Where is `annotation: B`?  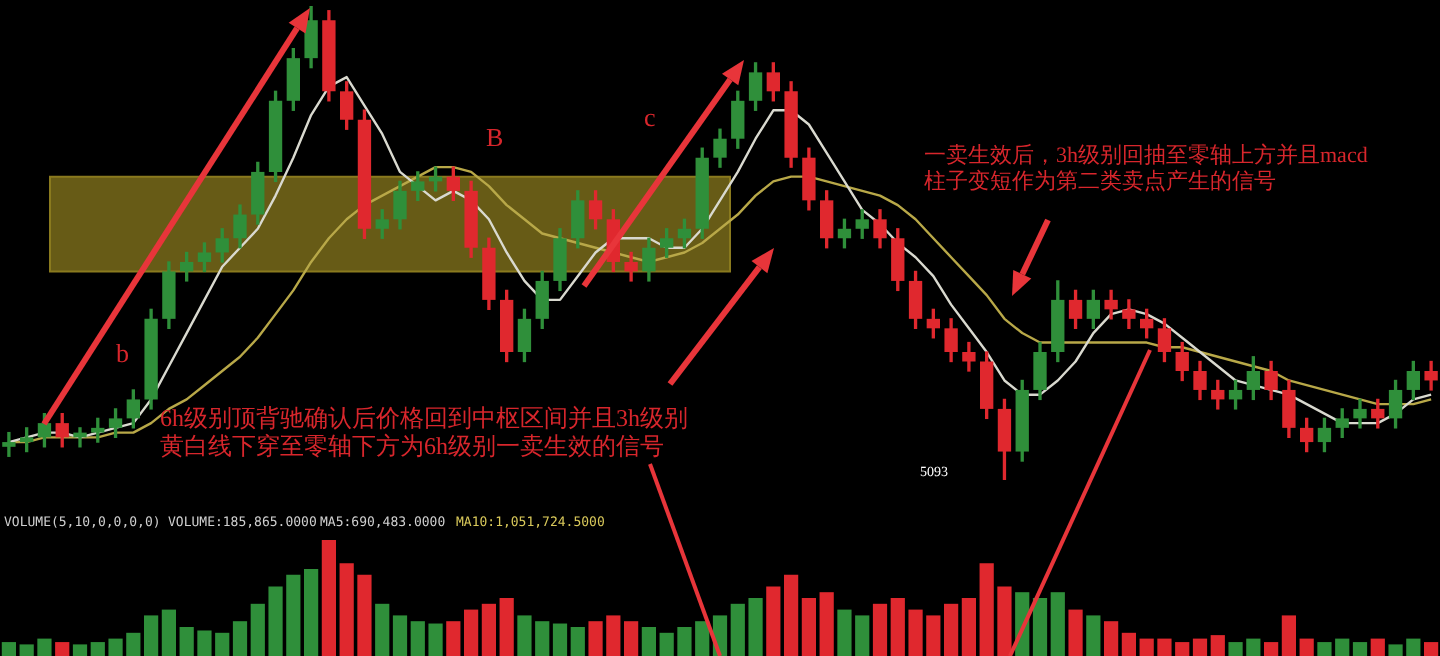
annotation: B is located at coordinates (495, 138).